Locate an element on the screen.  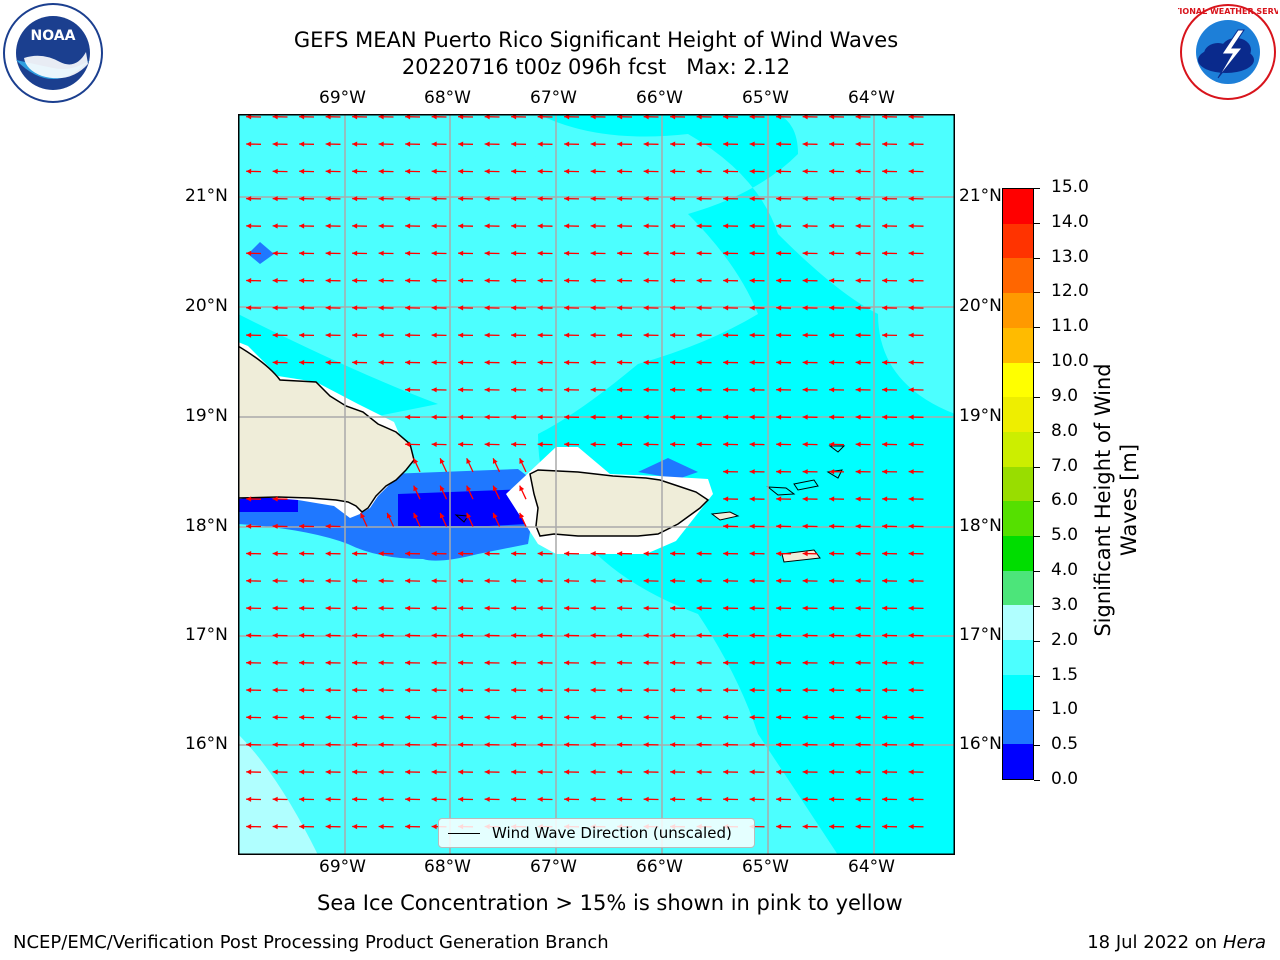
colorbar-tick-label: 9.0 is located at coordinates (1065, 395).